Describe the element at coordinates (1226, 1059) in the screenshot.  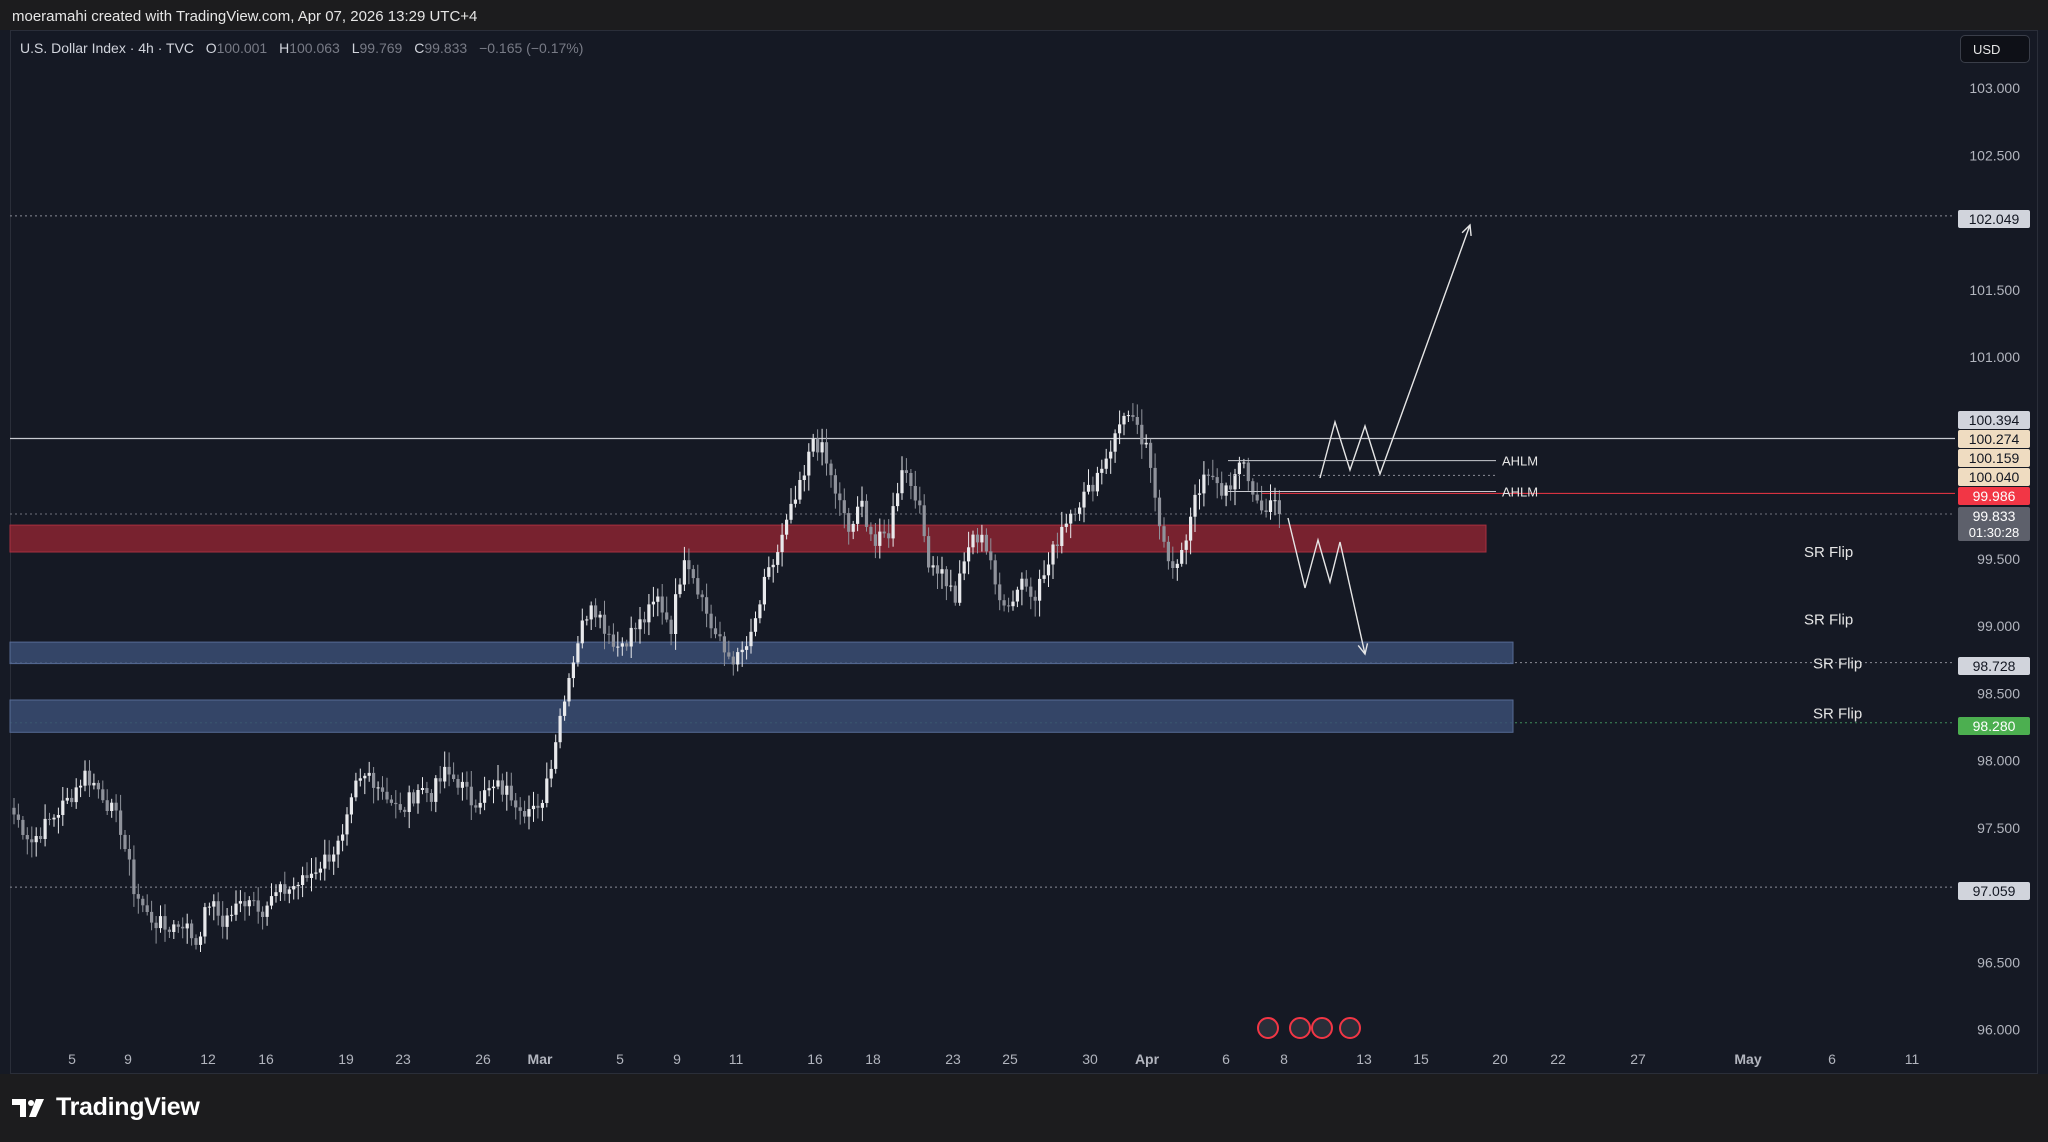
I see `x-tick-label: 6` at that location.